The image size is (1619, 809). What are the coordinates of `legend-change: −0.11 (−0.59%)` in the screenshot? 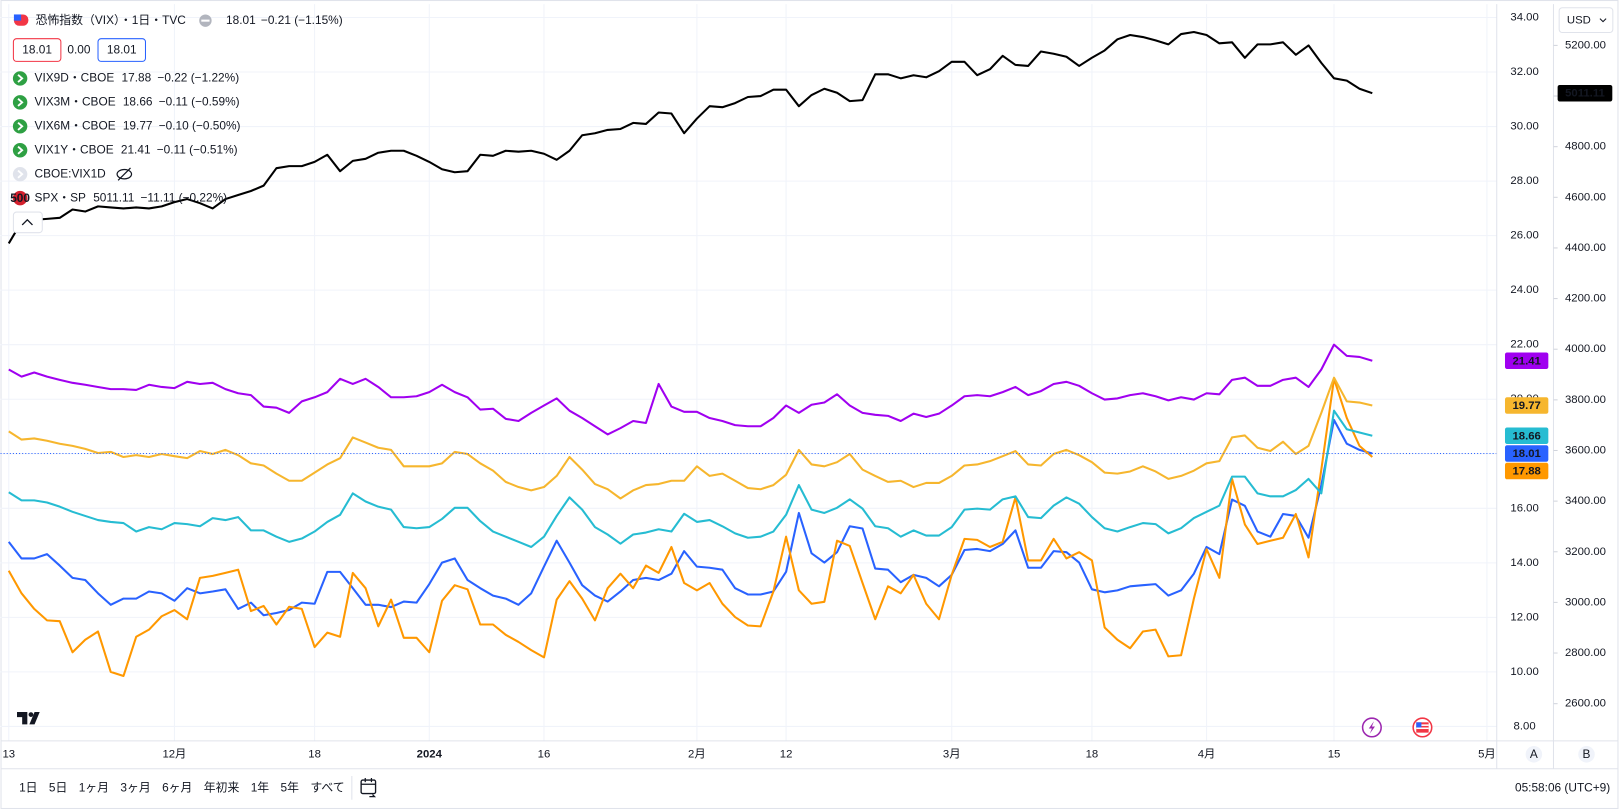 It's located at (199, 102).